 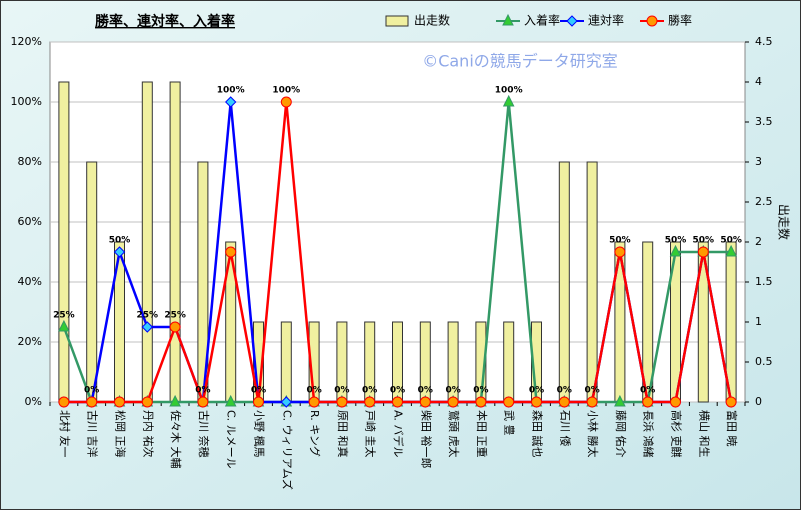 I want to click on y2-tick-label: 1.5, so click(x=764, y=281).